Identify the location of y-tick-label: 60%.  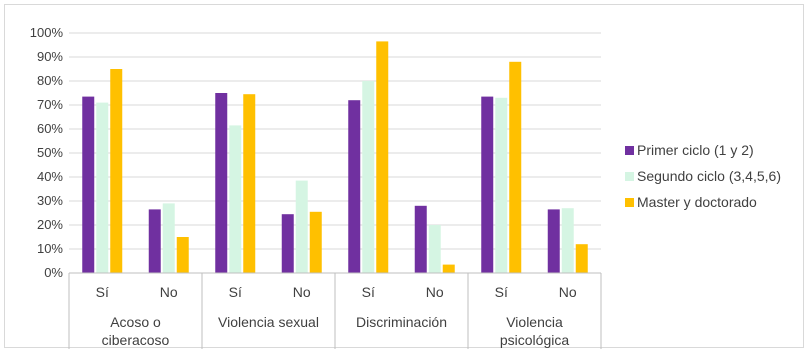
(50, 128).